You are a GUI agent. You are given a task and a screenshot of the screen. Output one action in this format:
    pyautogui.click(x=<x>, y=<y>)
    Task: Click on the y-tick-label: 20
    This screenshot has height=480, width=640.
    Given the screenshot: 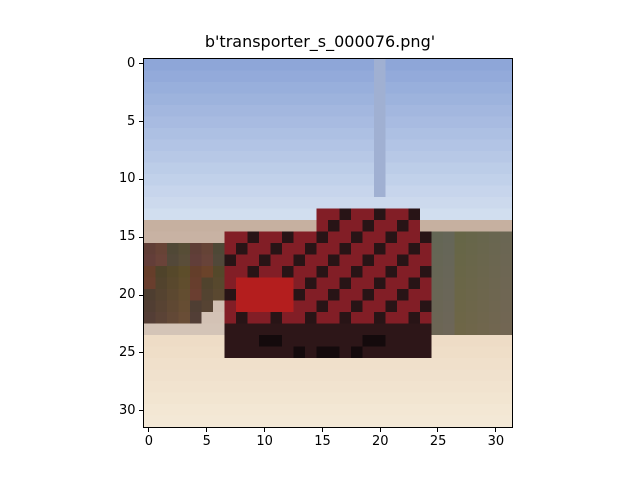 What is the action you would take?
    pyautogui.click(x=127, y=295)
    